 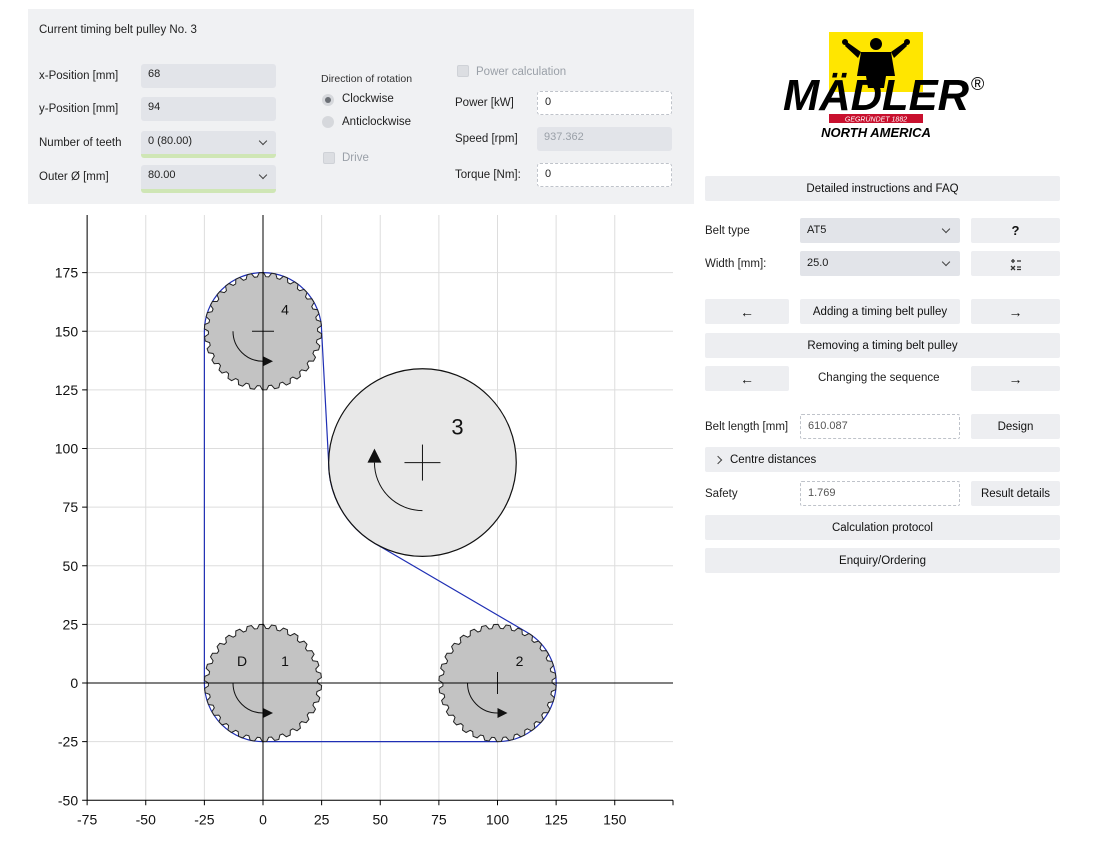 I want to click on logo-registered: ®, so click(x=977, y=84).